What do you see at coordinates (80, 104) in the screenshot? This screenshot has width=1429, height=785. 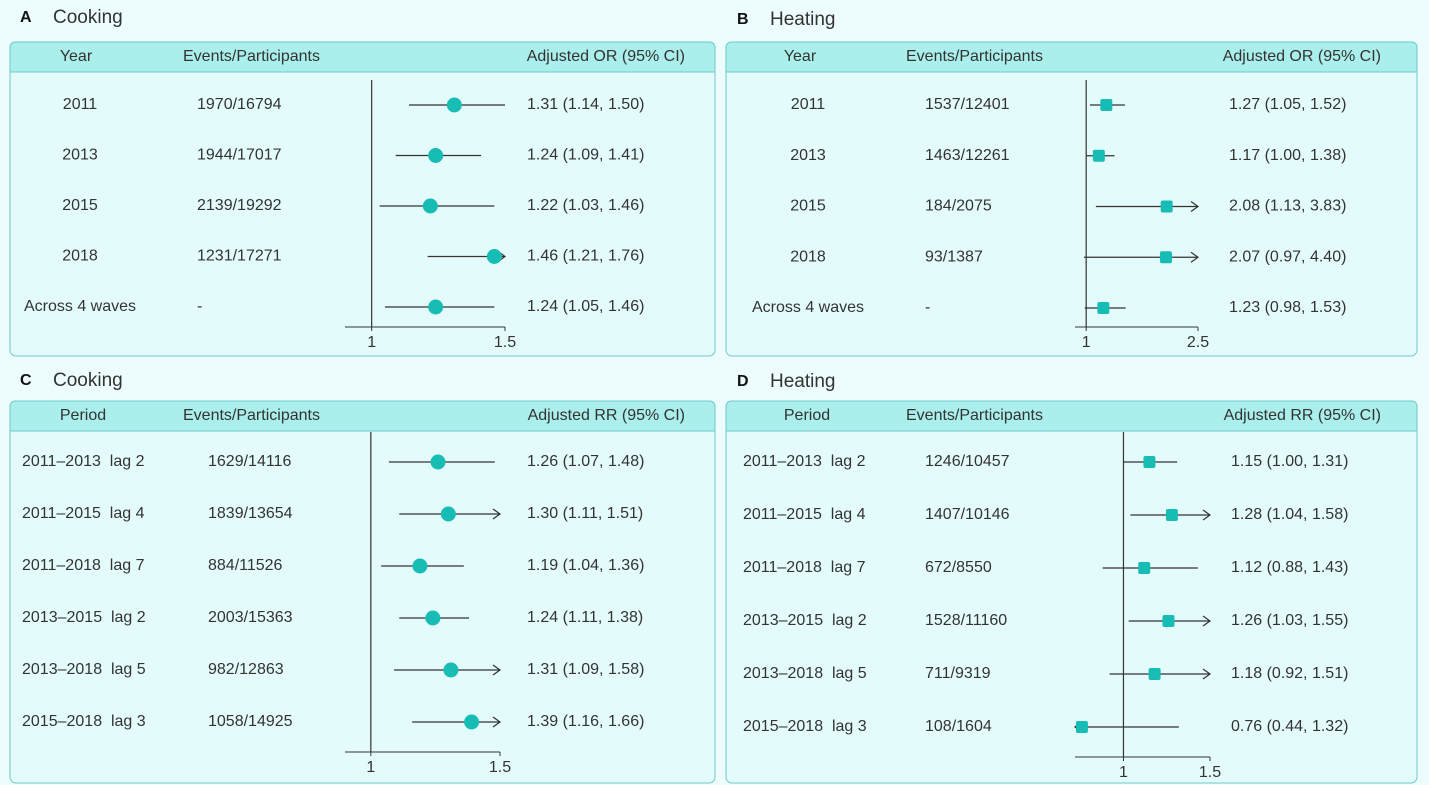 I see `row-label: 2011` at bounding box center [80, 104].